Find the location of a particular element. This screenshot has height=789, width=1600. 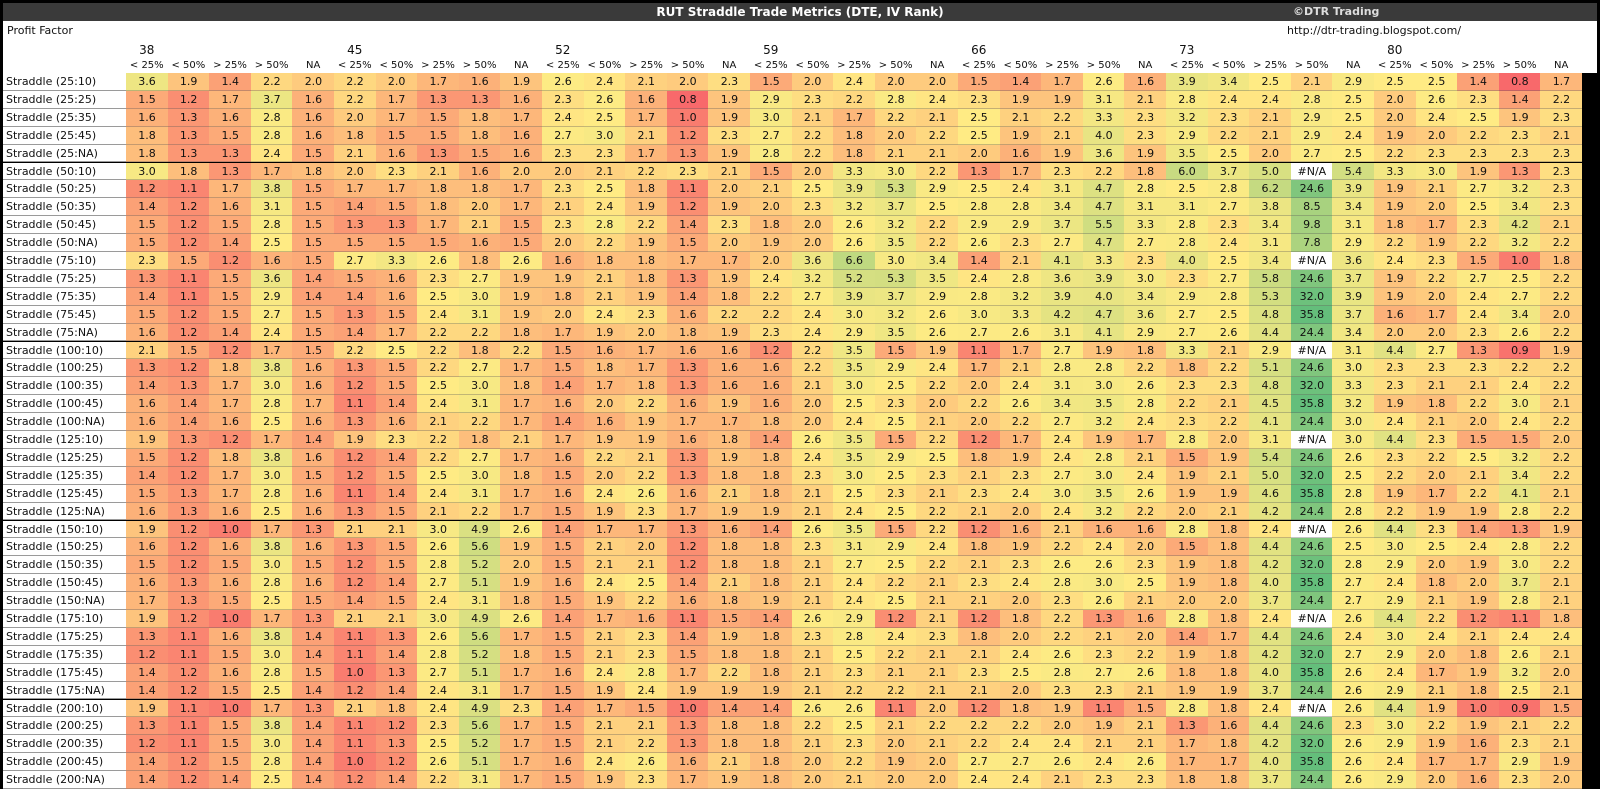

row-label: Straddle (25:45) is located at coordinates (64, 135).